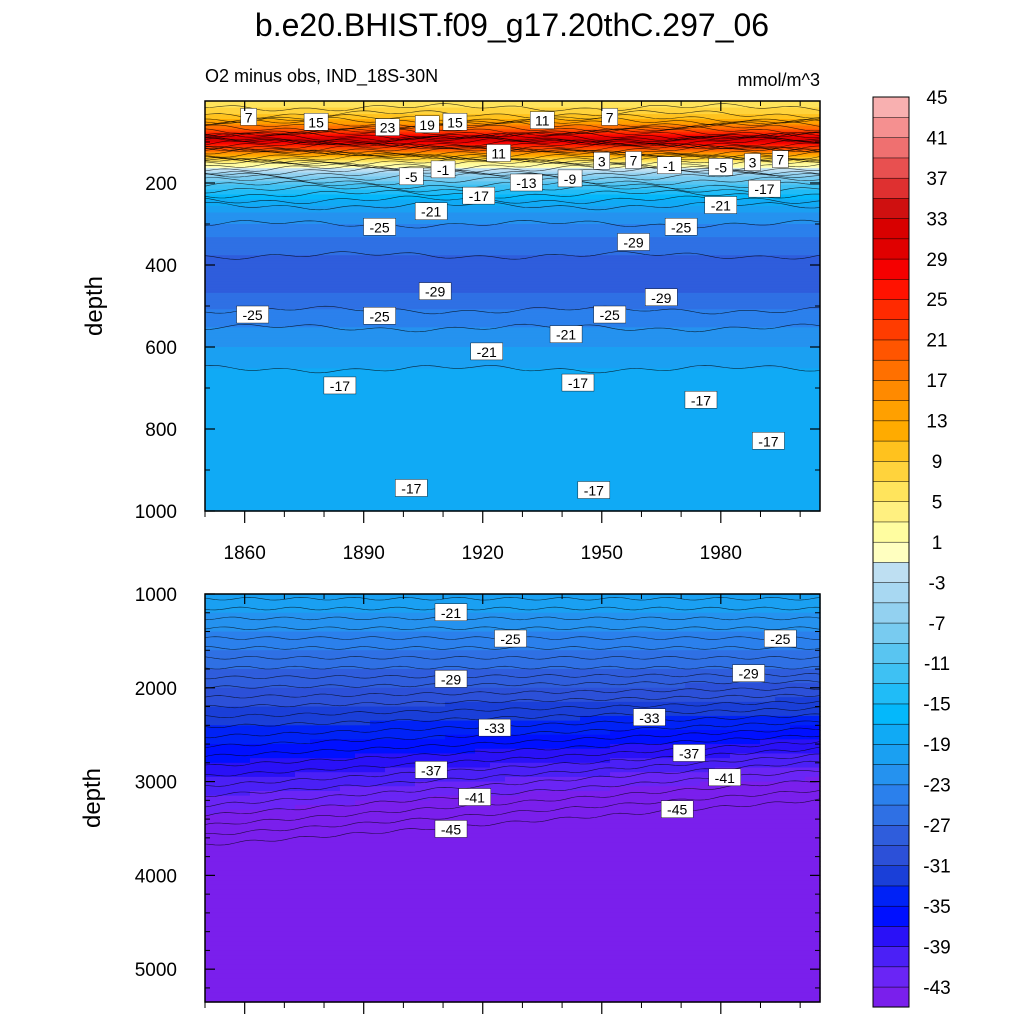 The width and height of the screenshot is (1024, 1024). What do you see at coordinates (937, 502) in the screenshot?
I see `colorbar-tick-label: 5` at bounding box center [937, 502].